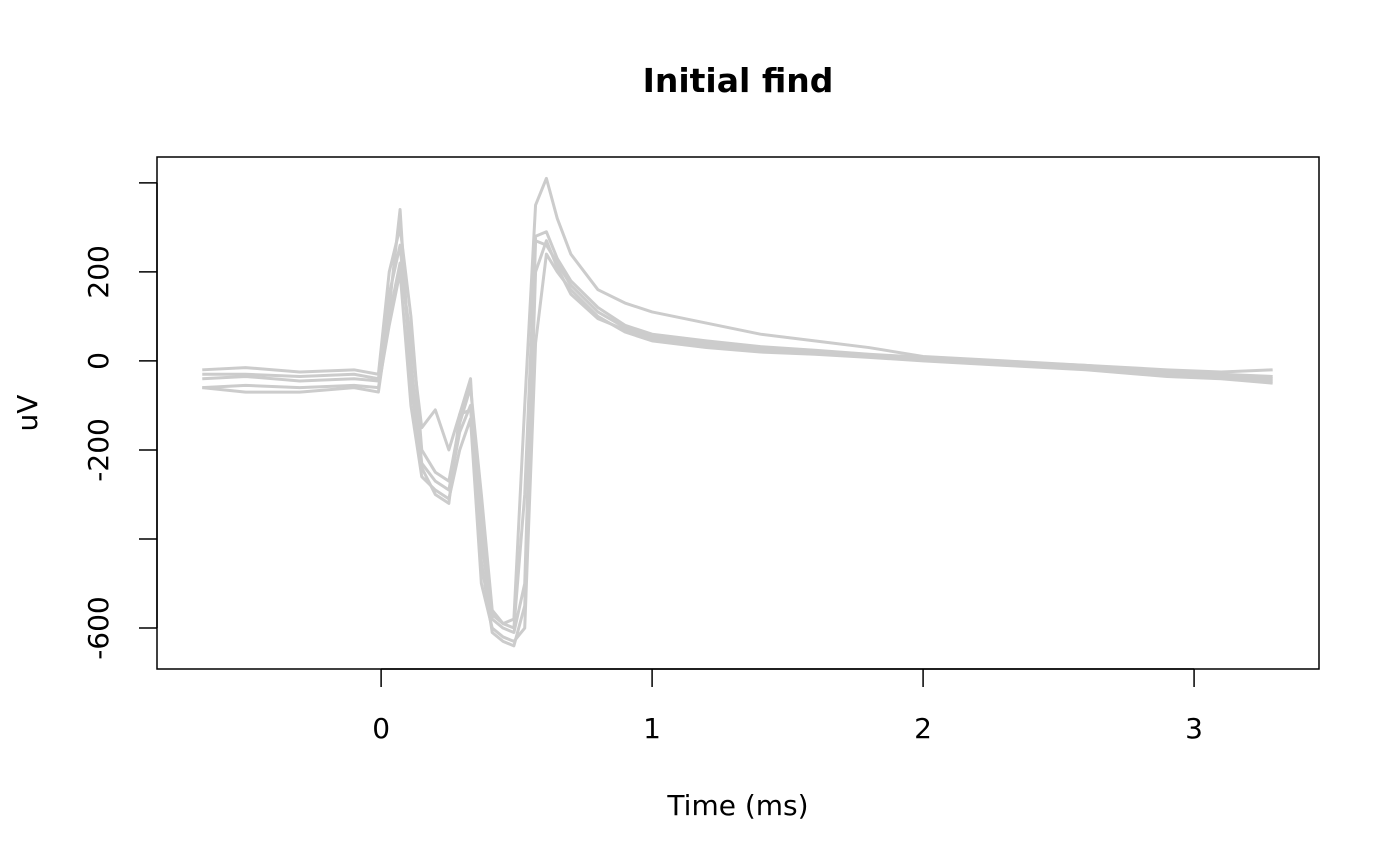  What do you see at coordinates (923, 728) in the screenshot?
I see `x-tick-label: 2` at bounding box center [923, 728].